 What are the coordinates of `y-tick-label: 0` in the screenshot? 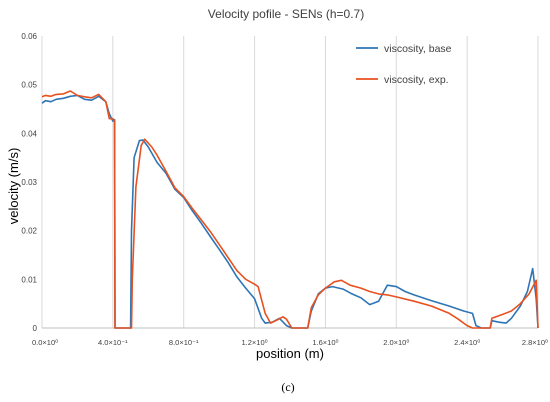 It's located at (35, 328).